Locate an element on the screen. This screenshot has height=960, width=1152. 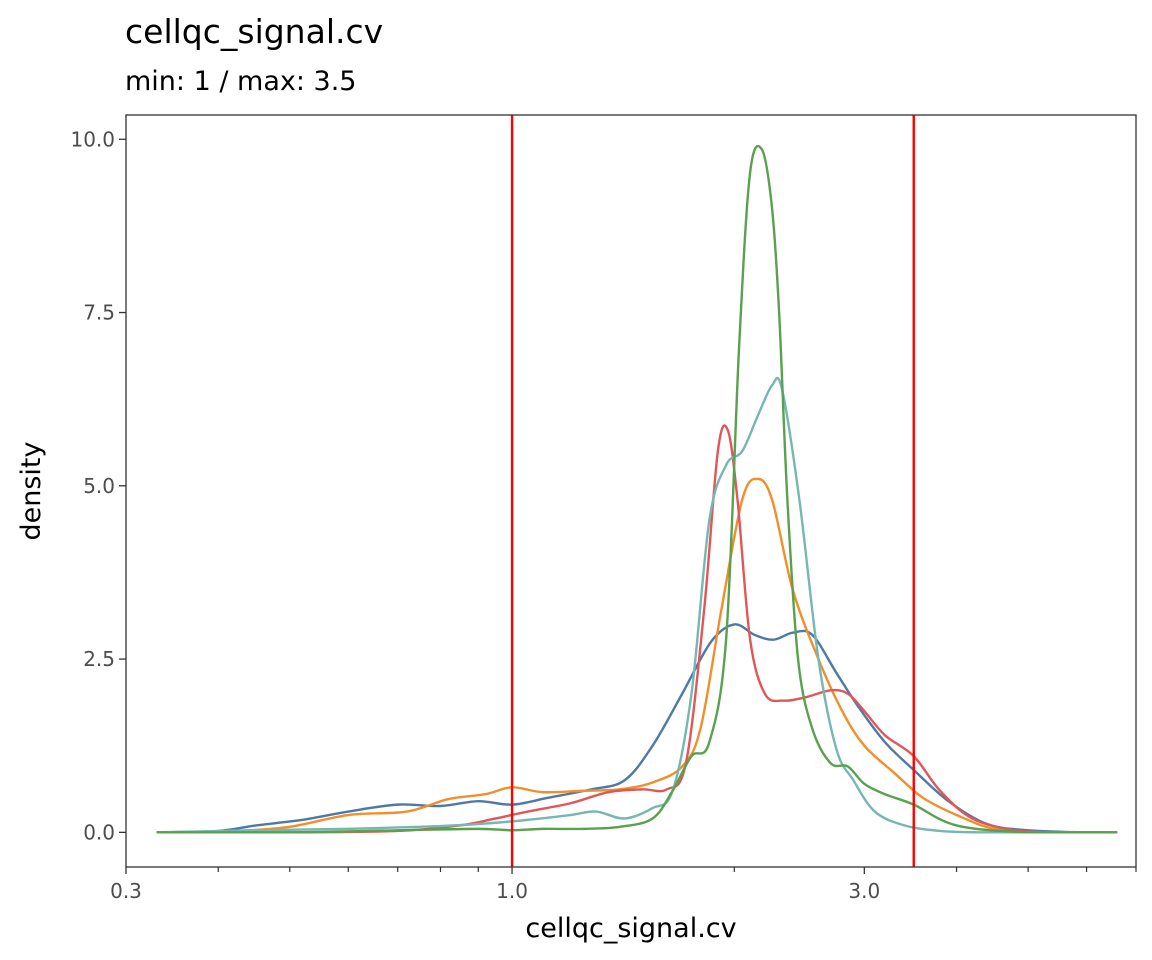
x-axis-title: cellqc_signal.cv is located at coordinates (630, 928).